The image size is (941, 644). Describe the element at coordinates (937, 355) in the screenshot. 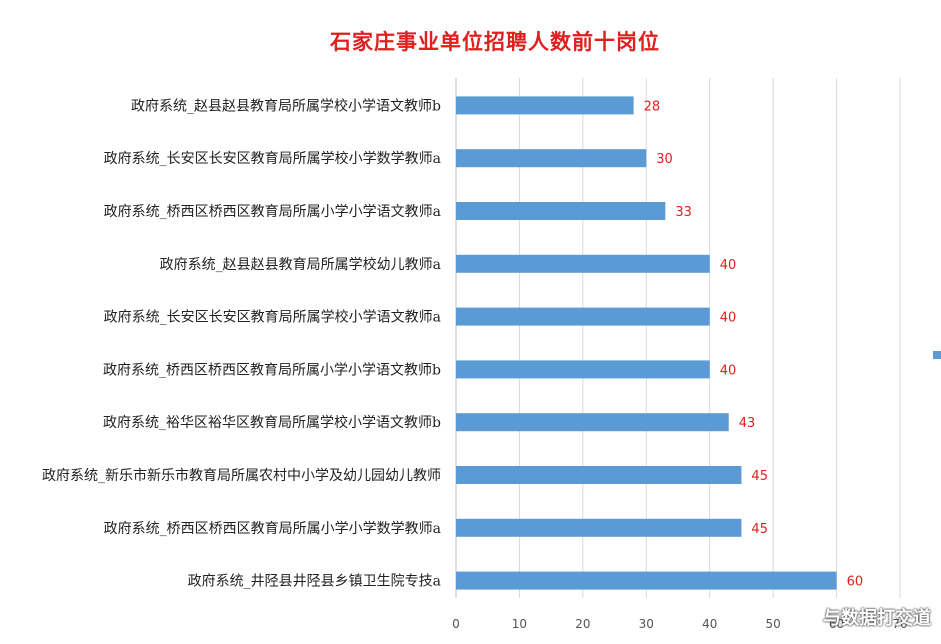

I see `legend-marker` at that location.